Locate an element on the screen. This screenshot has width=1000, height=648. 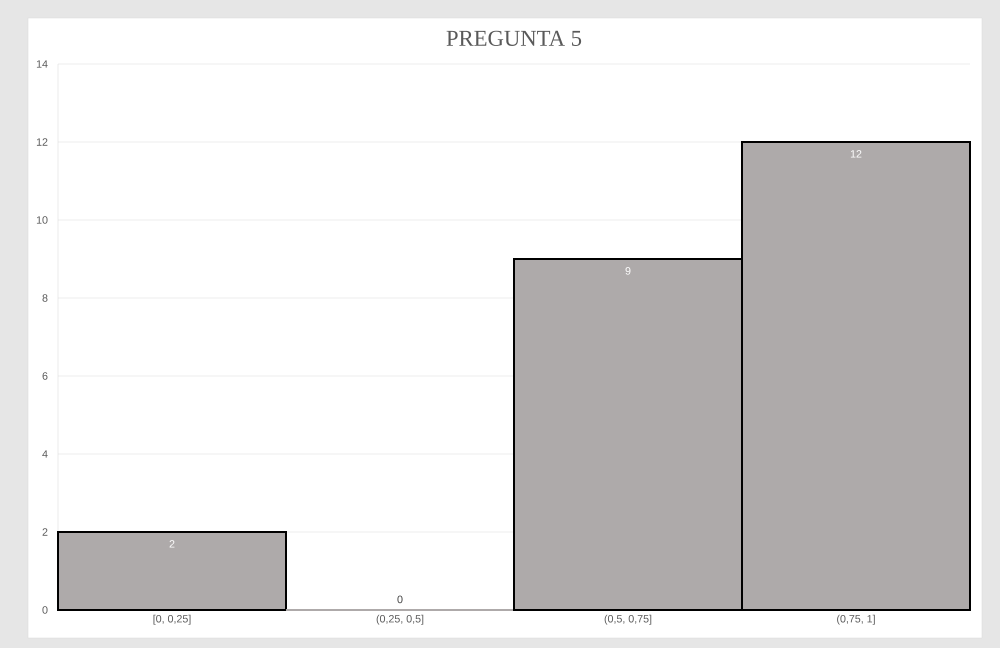
y-tick-label: 6 is located at coordinates (45, 376).